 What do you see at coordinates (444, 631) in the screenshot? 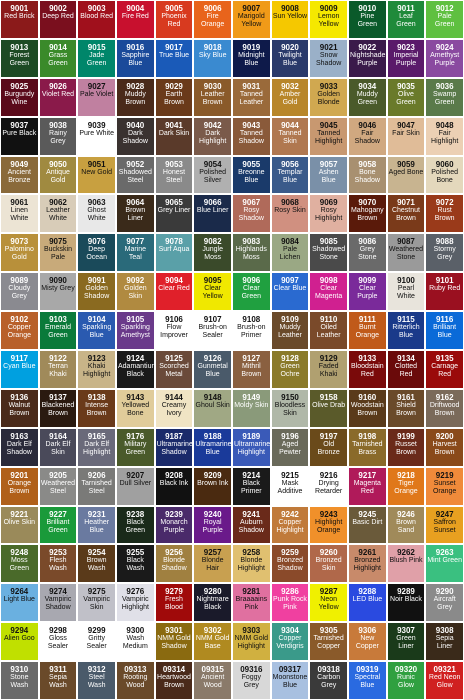
I see `paint-code: 9308` at bounding box center [444, 631].